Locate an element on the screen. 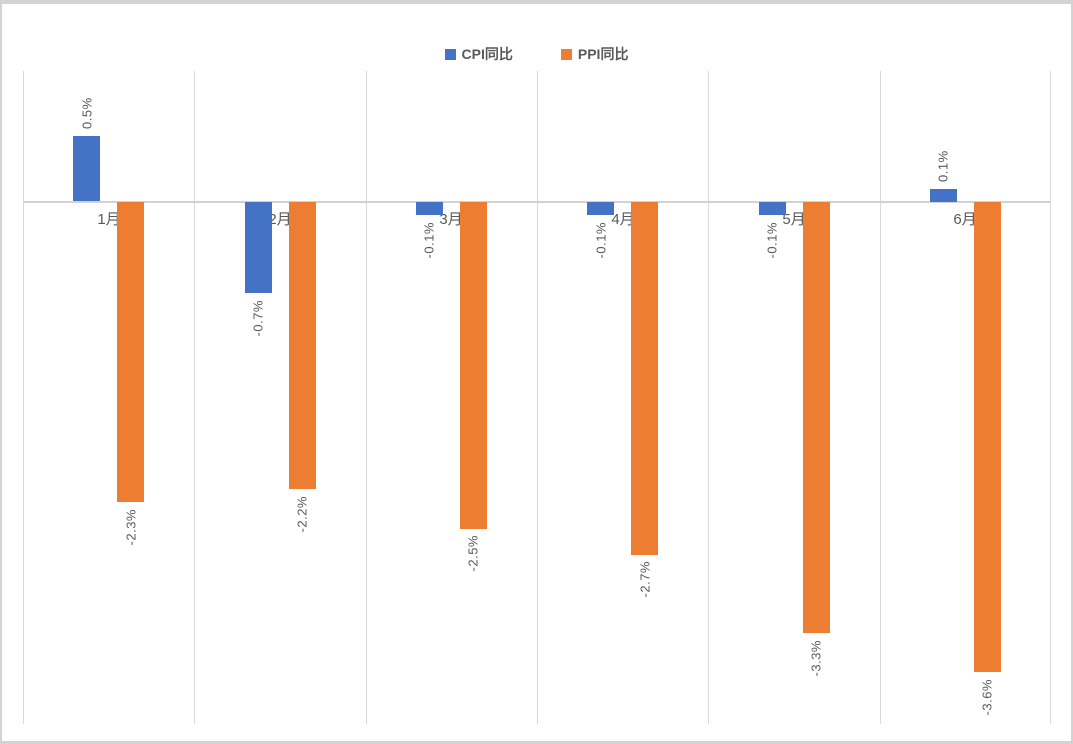 The width and height of the screenshot is (1073, 744). legend-item-ppi: PPI同比 is located at coordinates (594, 54).